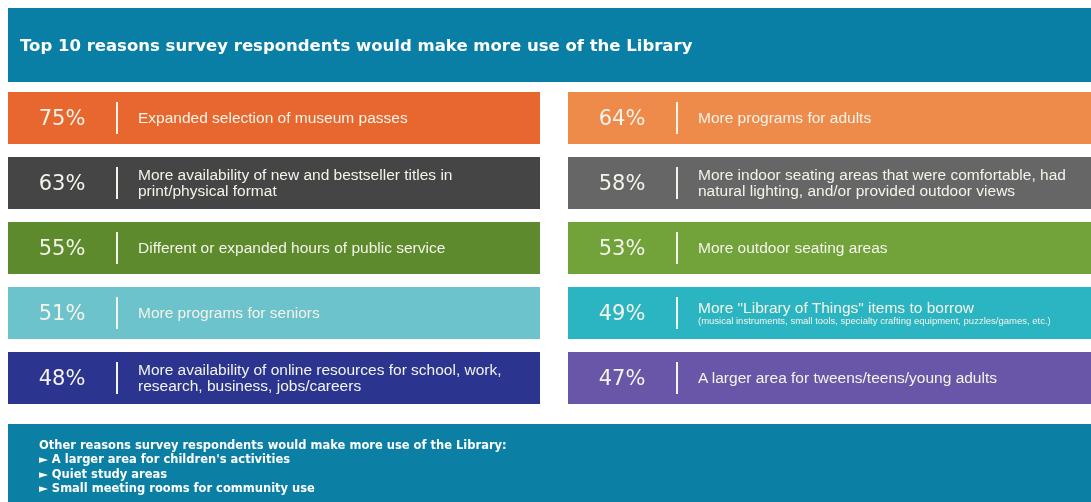 The height and width of the screenshot is (502, 1091). What do you see at coordinates (229, 312) in the screenshot?
I see `category-label: More programs for seniors` at bounding box center [229, 312].